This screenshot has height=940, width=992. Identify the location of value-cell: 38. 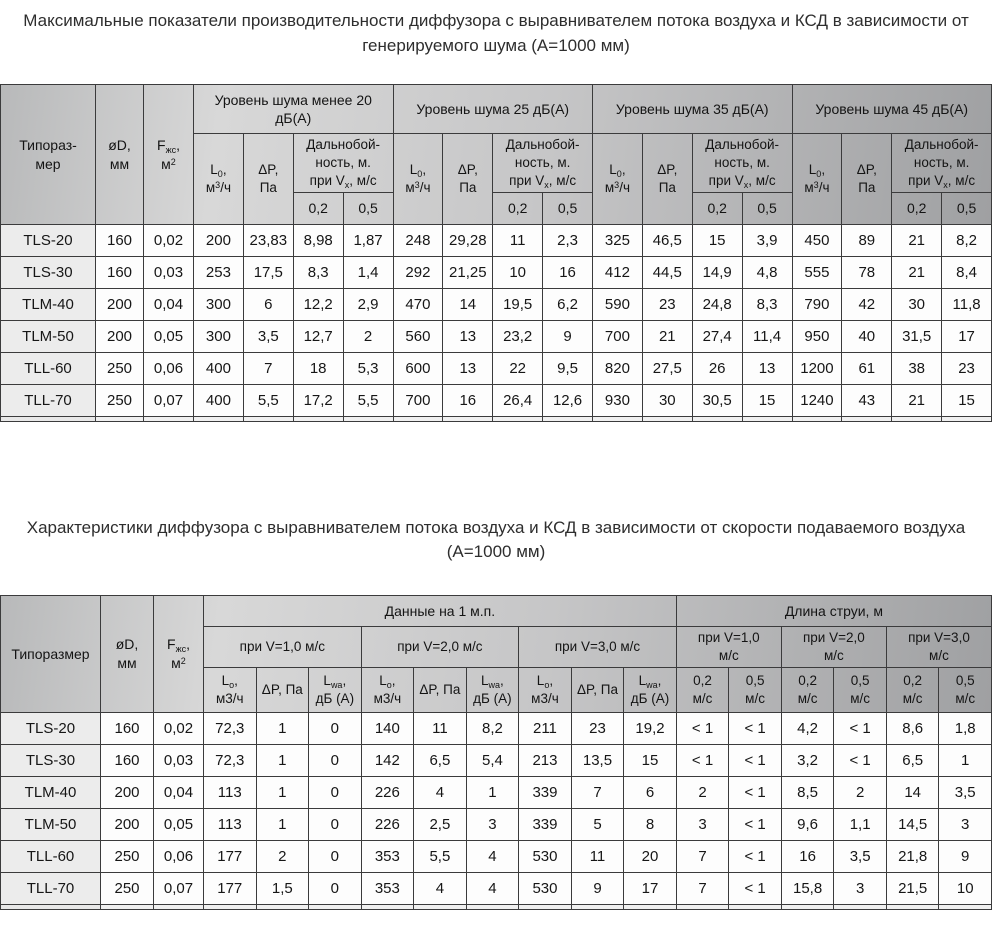
(917, 368).